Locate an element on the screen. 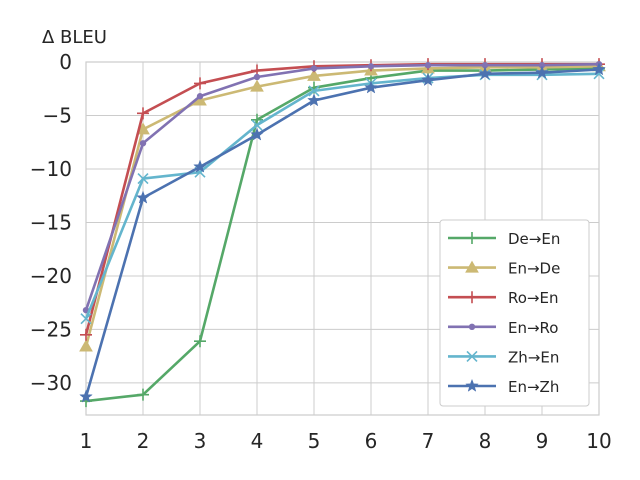 The height and width of the screenshot is (480, 640). legend-item: En→Ro is located at coordinates (503, 328).